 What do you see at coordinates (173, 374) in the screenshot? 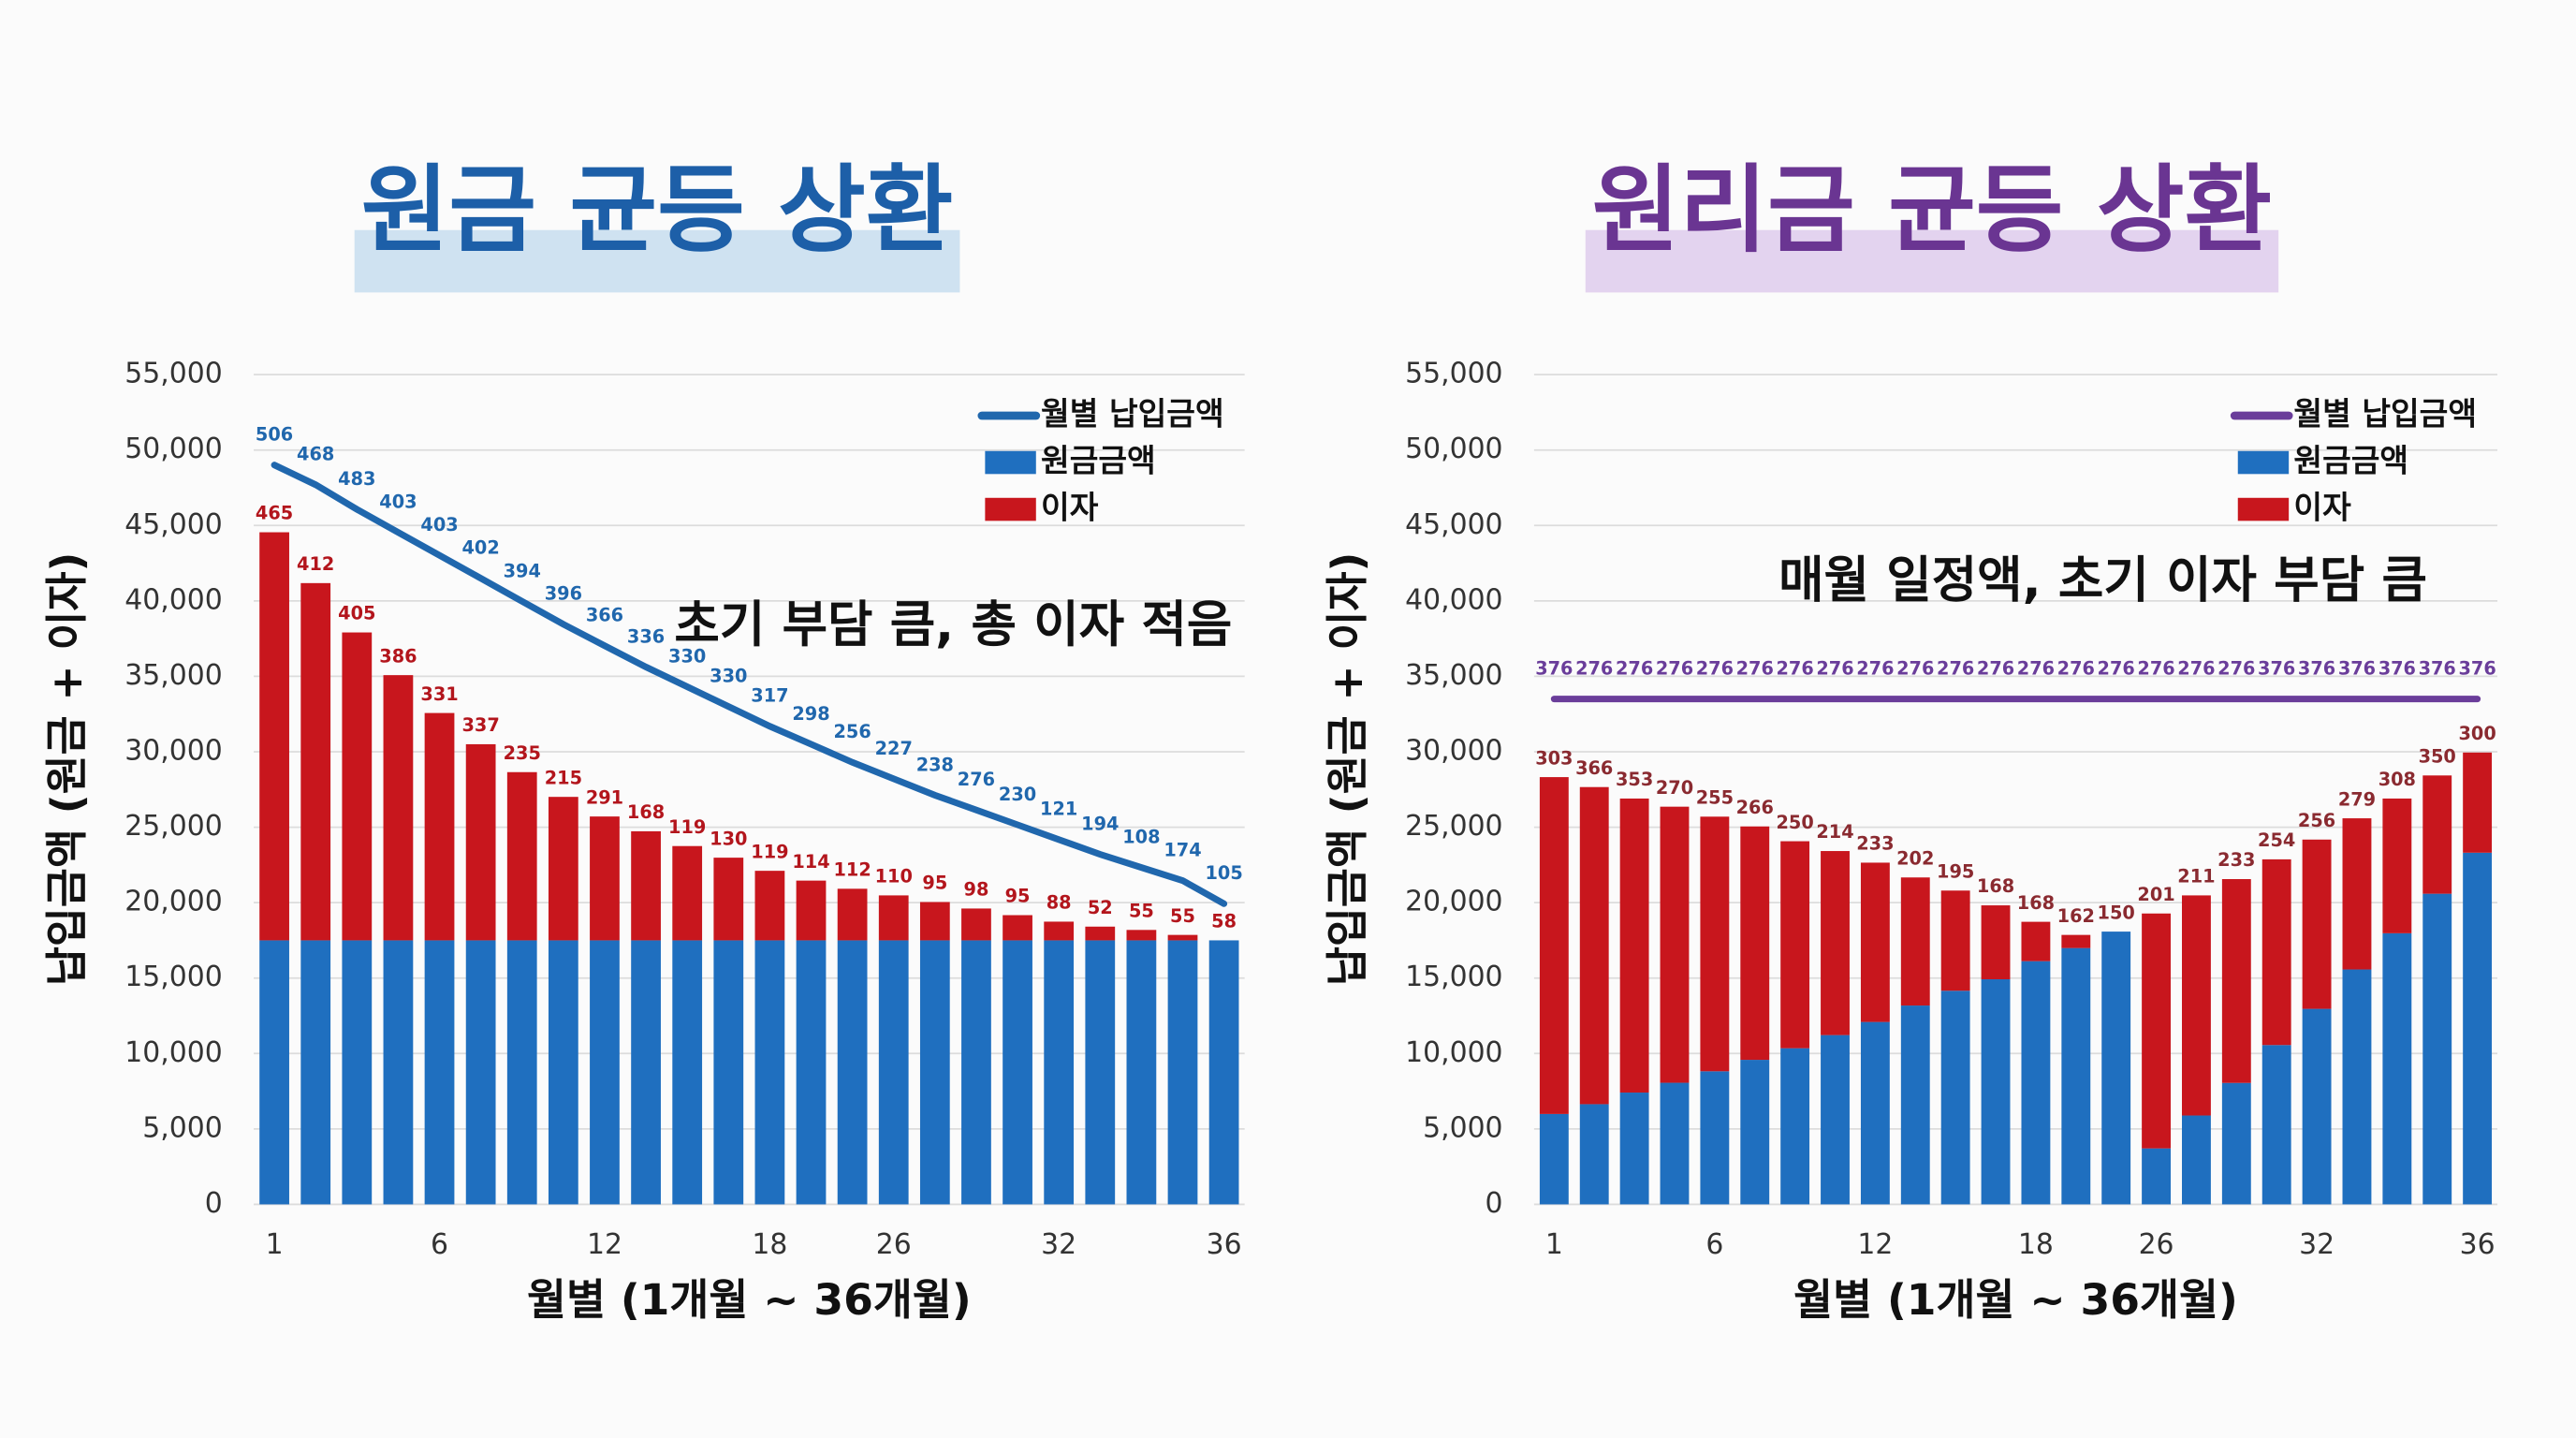
I see `y-tick-label: 55,000` at bounding box center [173, 374].